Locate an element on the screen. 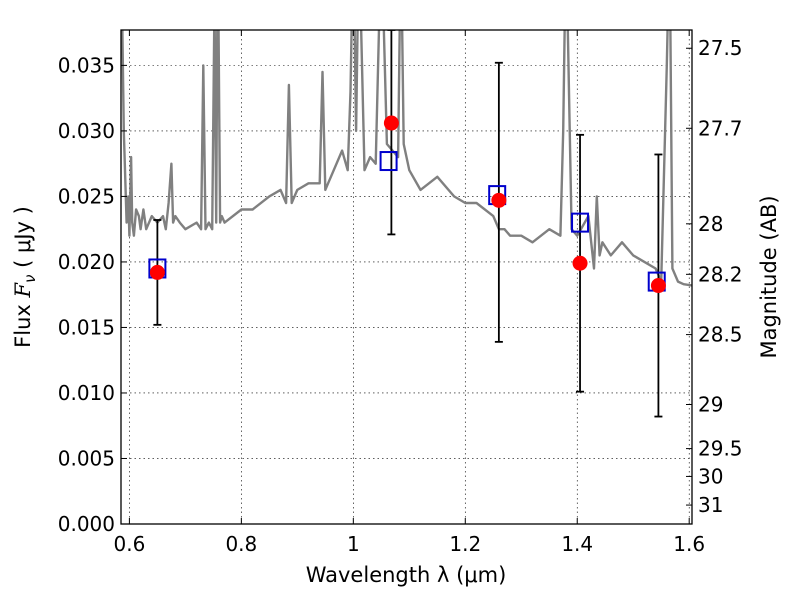 The image size is (800, 600). x-tick-label: 1.4 is located at coordinates (577, 544).